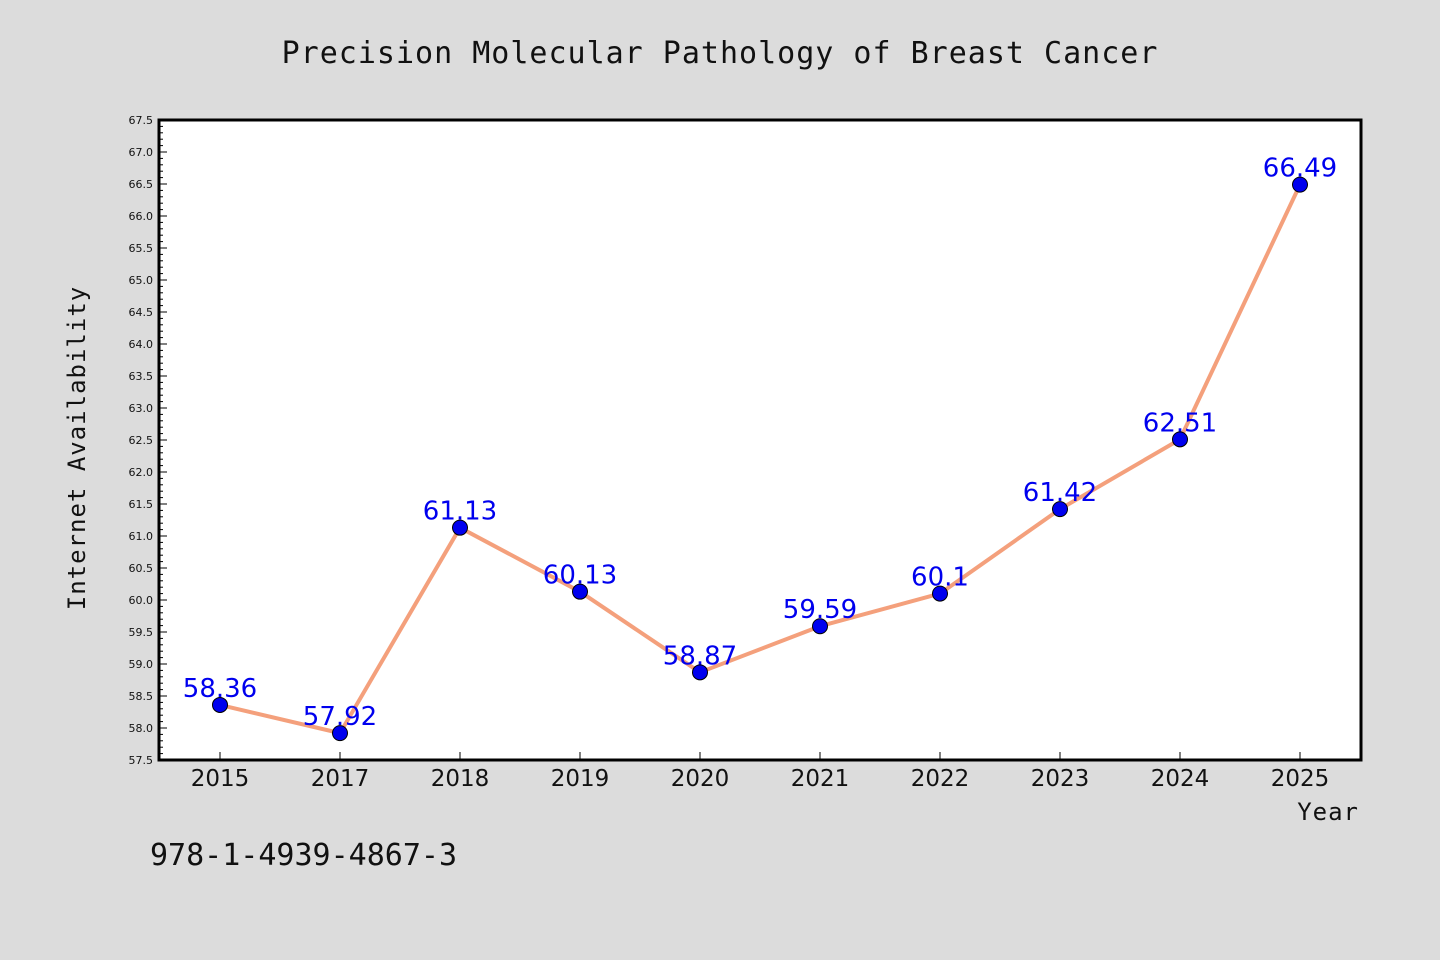  I want to click on data-label: 60.1, so click(940, 578).